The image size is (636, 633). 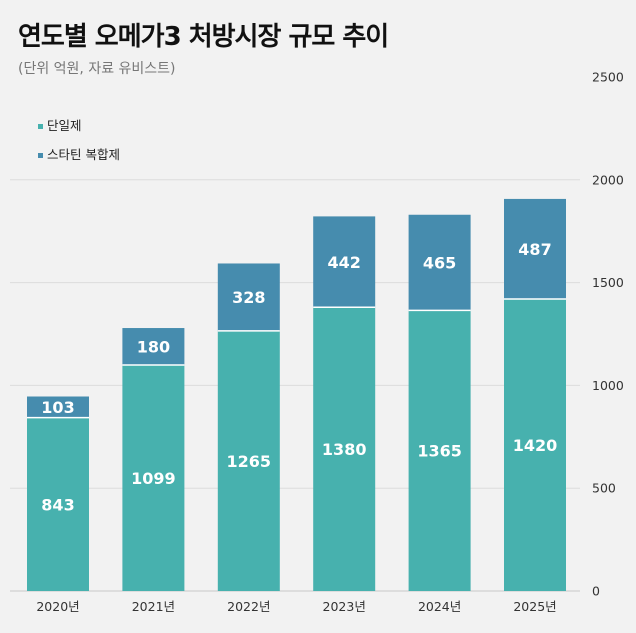 I want to click on y-tick-label: 500, so click(x=604, y=488).